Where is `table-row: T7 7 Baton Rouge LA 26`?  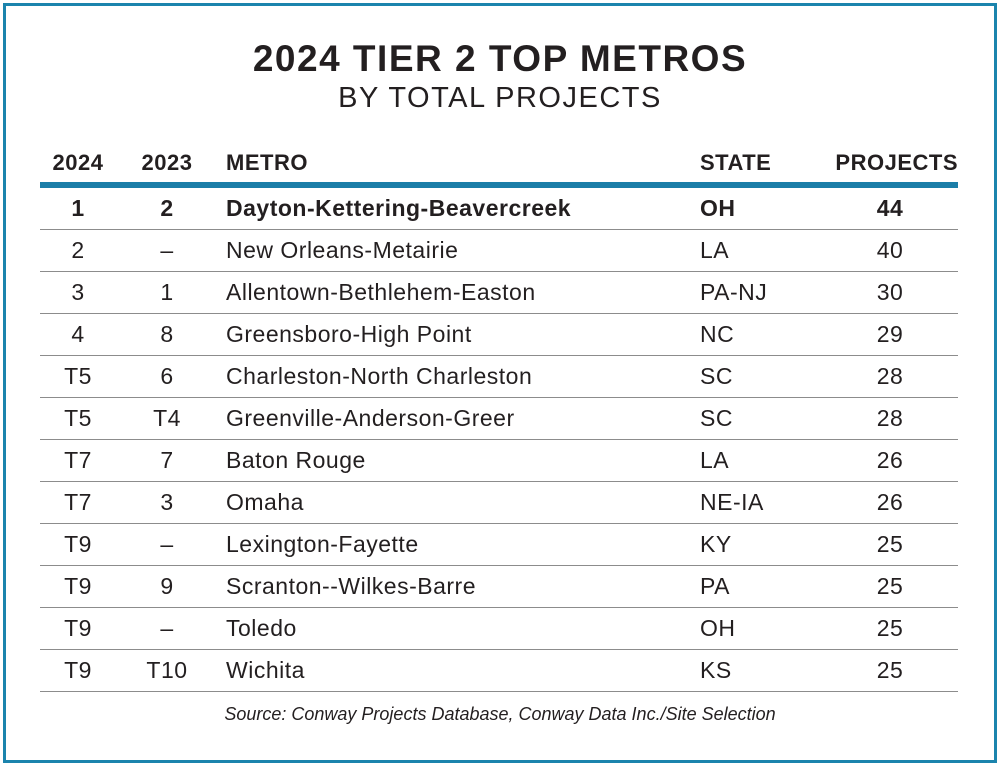
table-row: T7 7 Baton Rouge LA 26 is located at coordinates (499, 461).